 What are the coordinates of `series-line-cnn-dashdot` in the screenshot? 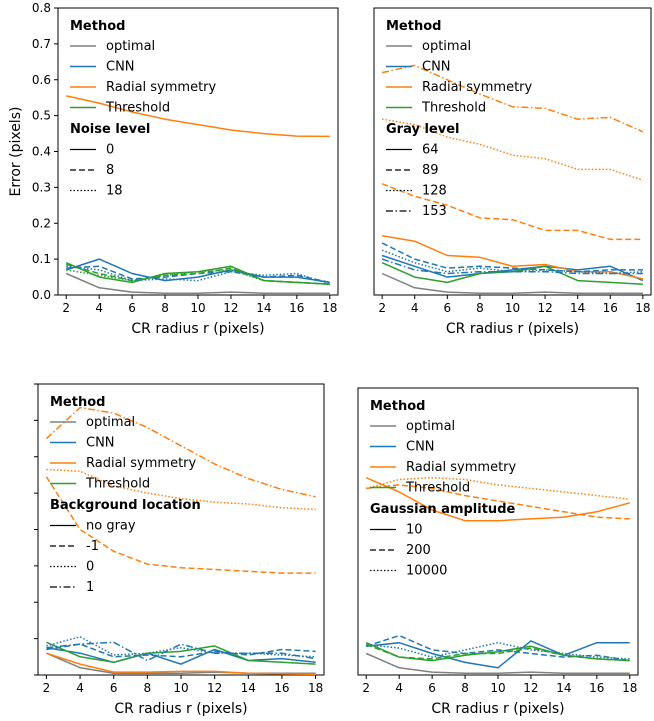 It's located at (512, 266).